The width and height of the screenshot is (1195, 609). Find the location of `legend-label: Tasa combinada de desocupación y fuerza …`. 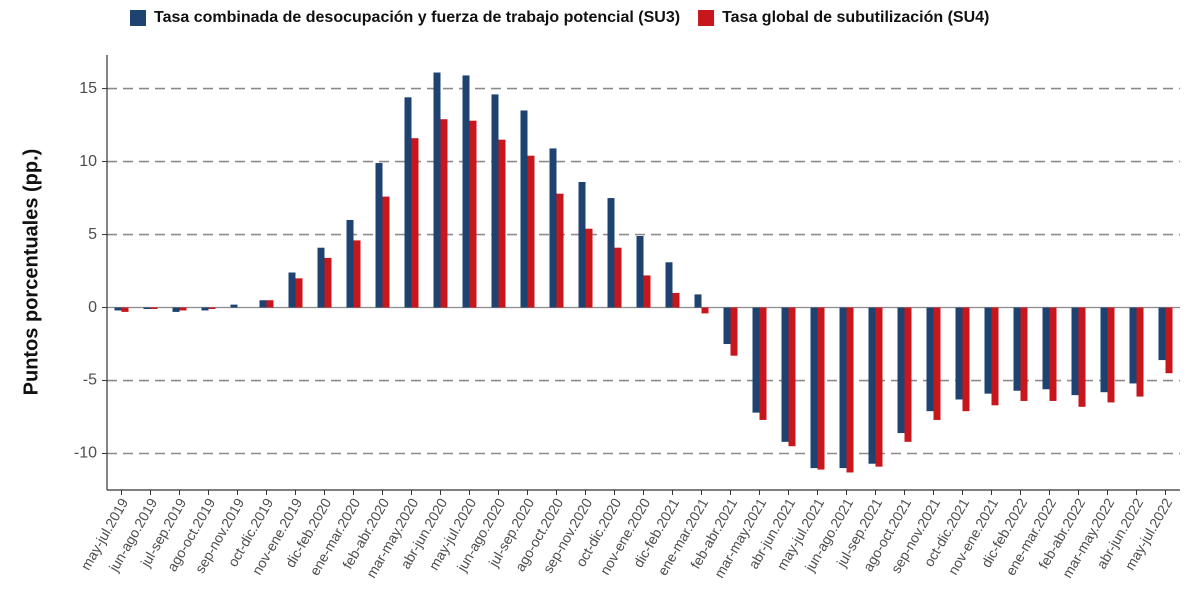

legend-label: Tasa combinada de desocupación y fuerza … is located at coordinates (417, 17).